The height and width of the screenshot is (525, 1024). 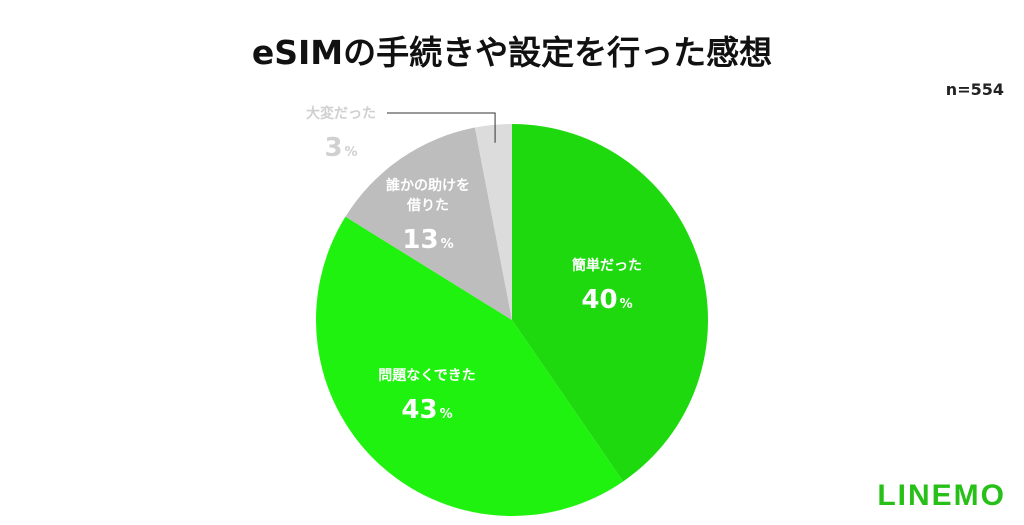 What do you see at coordinates (941, 495) in the screenshot?
I see `linemo-logo: LINEMO` at bounding box center [941, 495].